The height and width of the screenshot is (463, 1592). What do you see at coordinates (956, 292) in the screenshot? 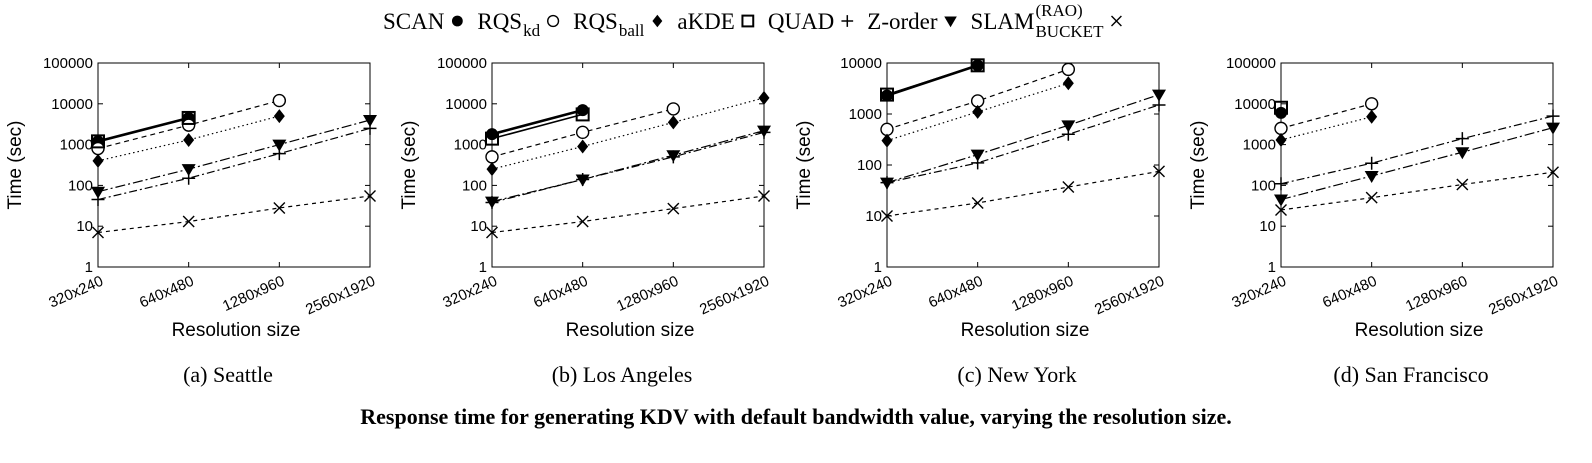
I see `x-tick-label: 640x480` at bounding box center [956, 292].